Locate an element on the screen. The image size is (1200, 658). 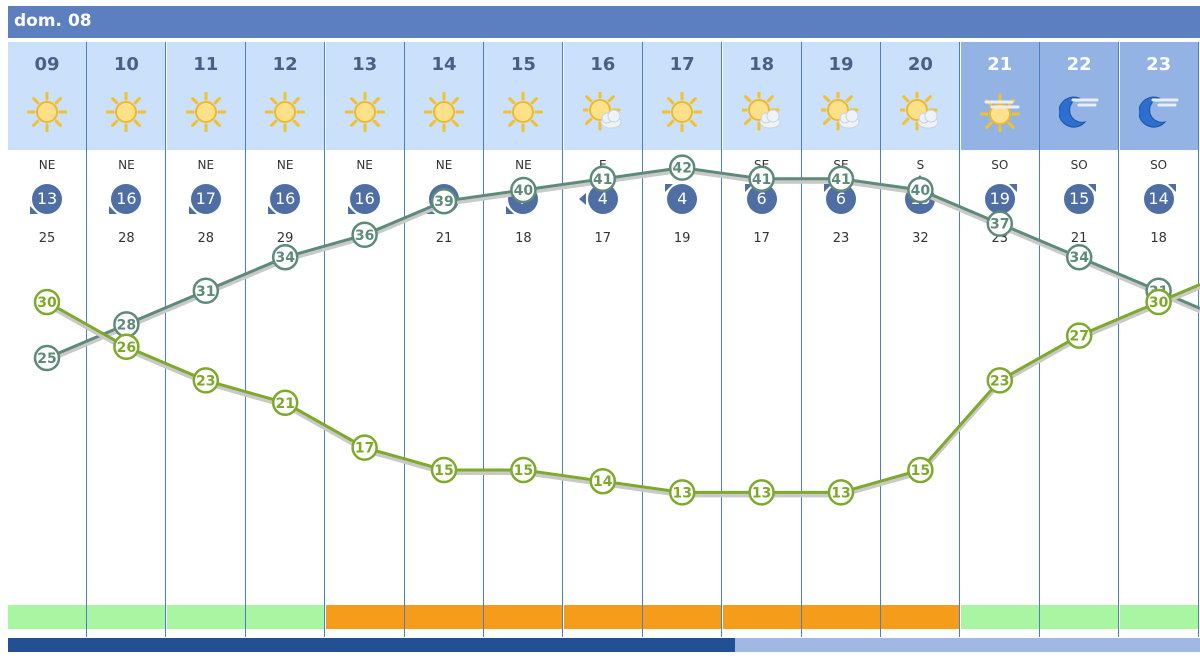
hour-column: 09 NE 13 25 is located at coordinates (47, 339).